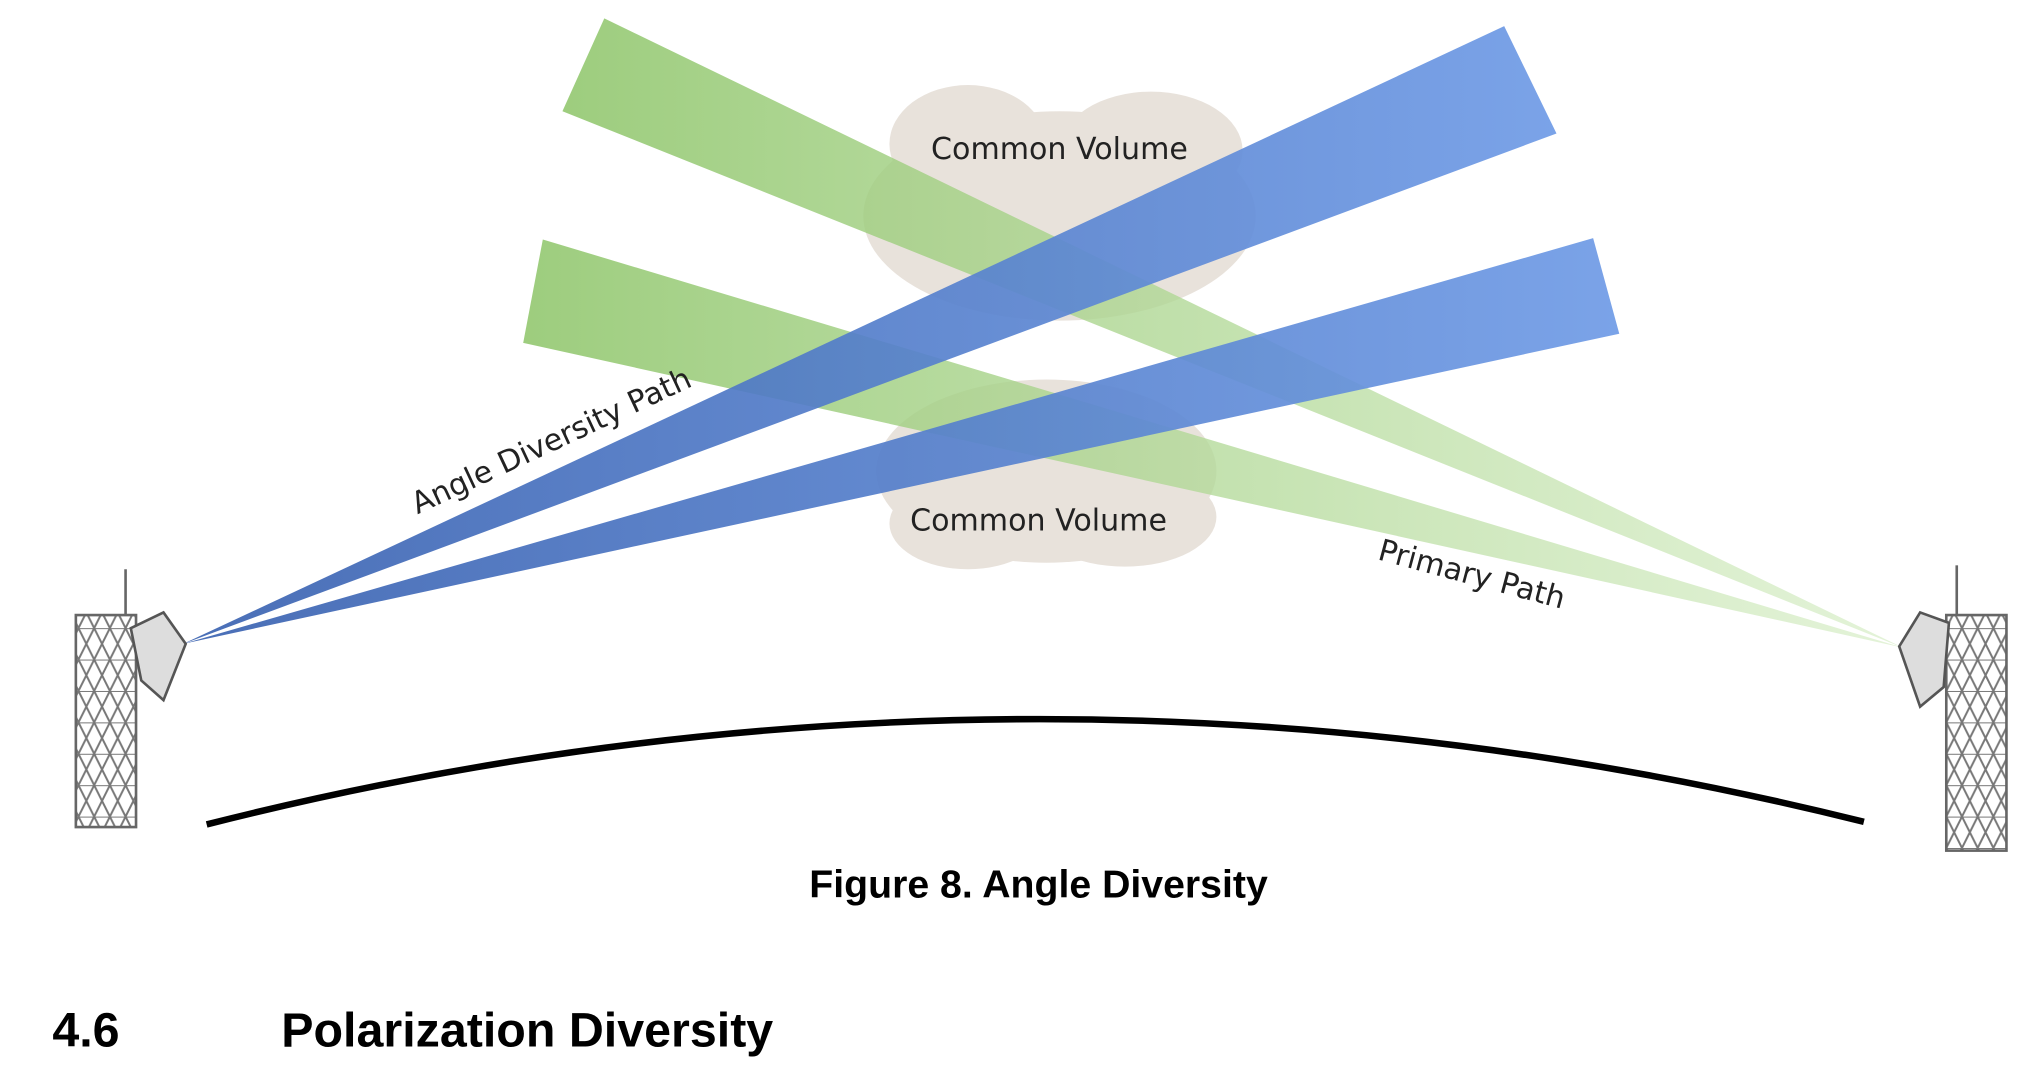  I want to click on section-number: 4.6, so click(85, 1031).